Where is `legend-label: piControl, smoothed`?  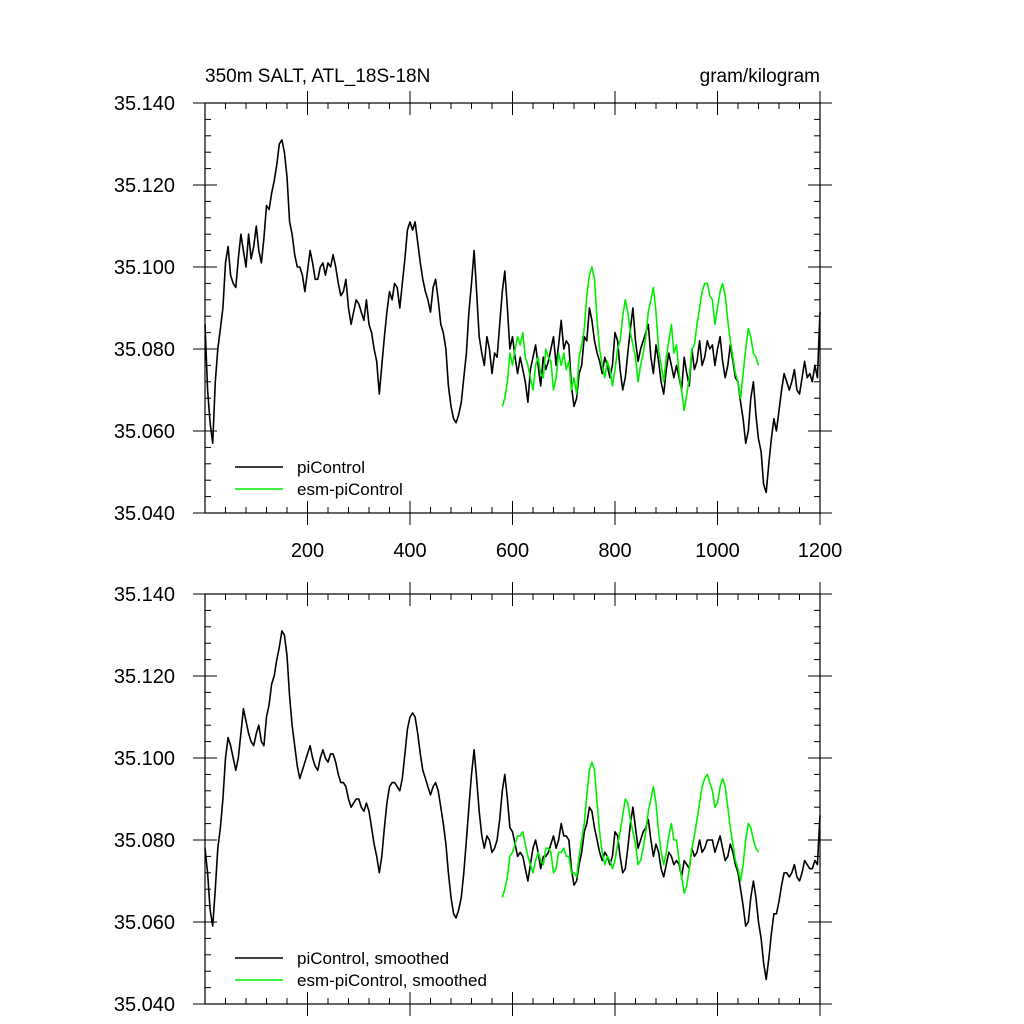 legend-label: piControl, smoothed is located at coordinates (373, 958).